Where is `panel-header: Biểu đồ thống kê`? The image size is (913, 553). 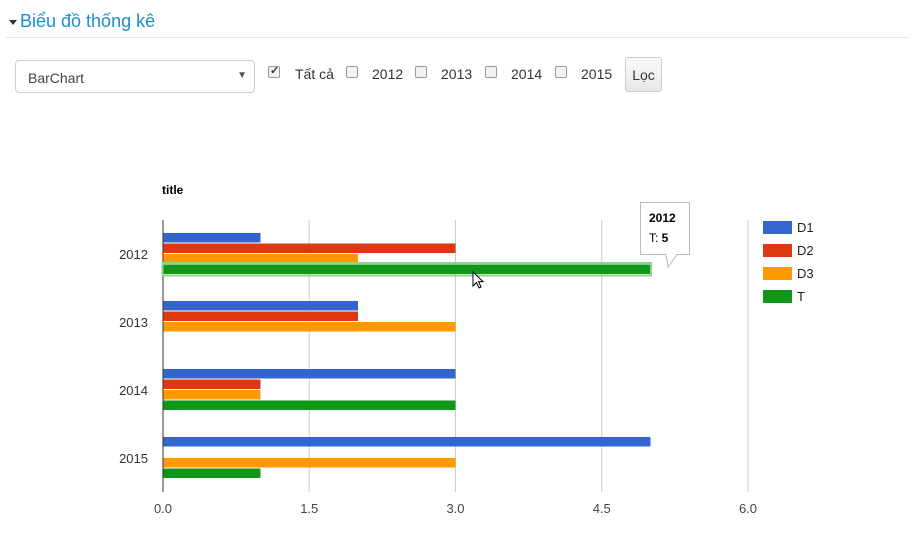 panel-header: Biểu đồ thống kê is located at coordinates (457, 22).